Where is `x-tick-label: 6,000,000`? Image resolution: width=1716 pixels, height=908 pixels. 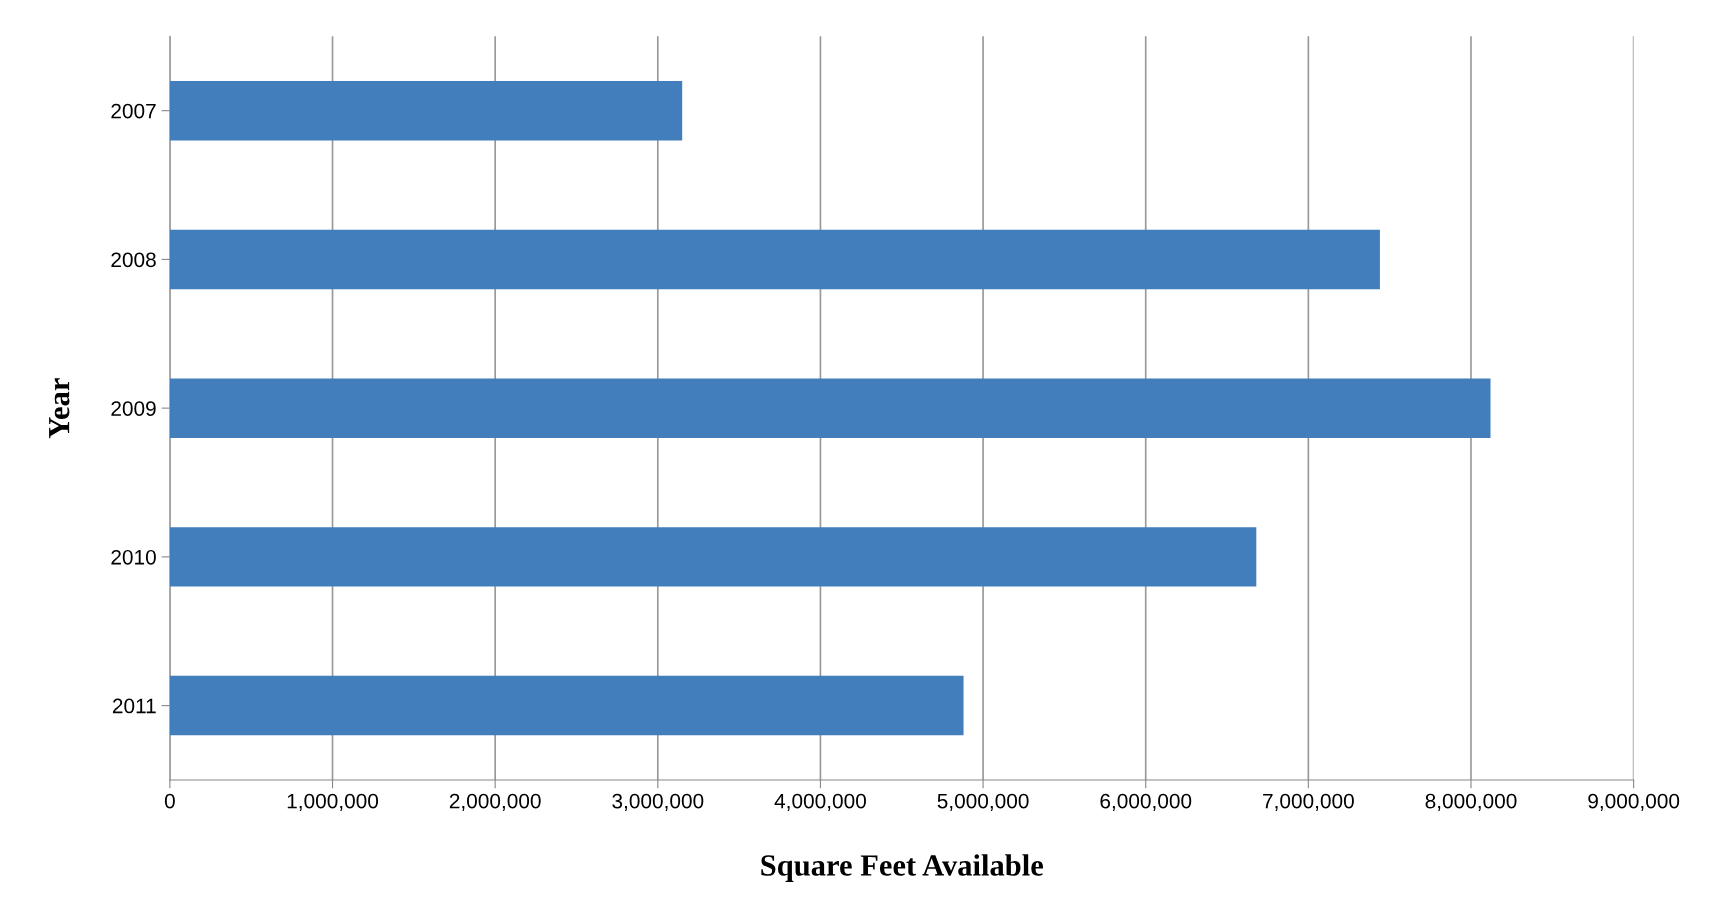
x-tick-label: 6,000,000 is located at coordinates (1146, 802).